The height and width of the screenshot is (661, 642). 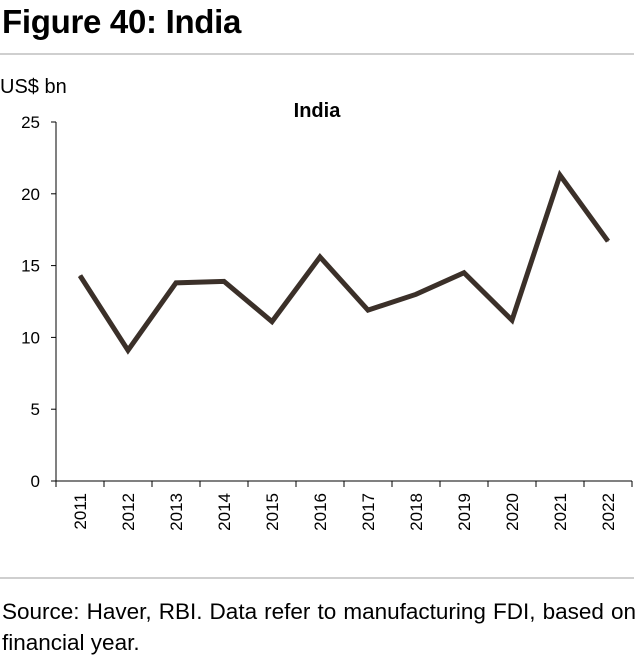 What do you see at coordinates (30, 266) in the screenshot?
I see `y-tick-label: 15` at bounding box center [30, 266].